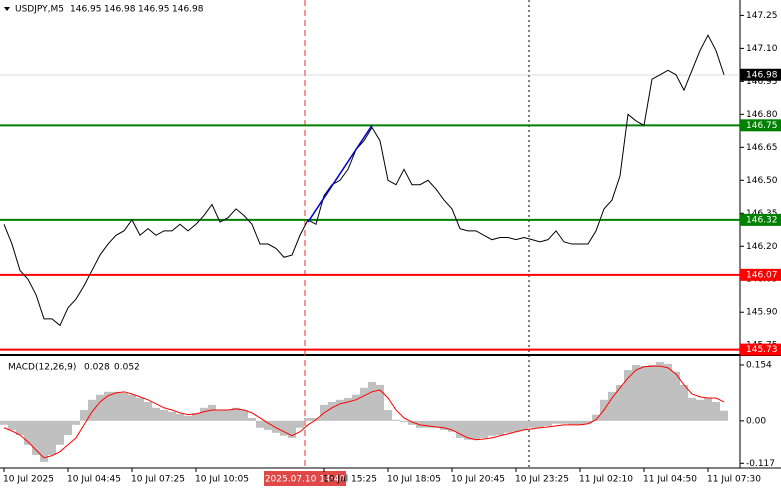 The height and width of the screenshot is (489, 781). What do you see at coordinates (762, 16) in the screenshot?
I see `y-tick-label: 147.25` at bounding box center [762, 16].